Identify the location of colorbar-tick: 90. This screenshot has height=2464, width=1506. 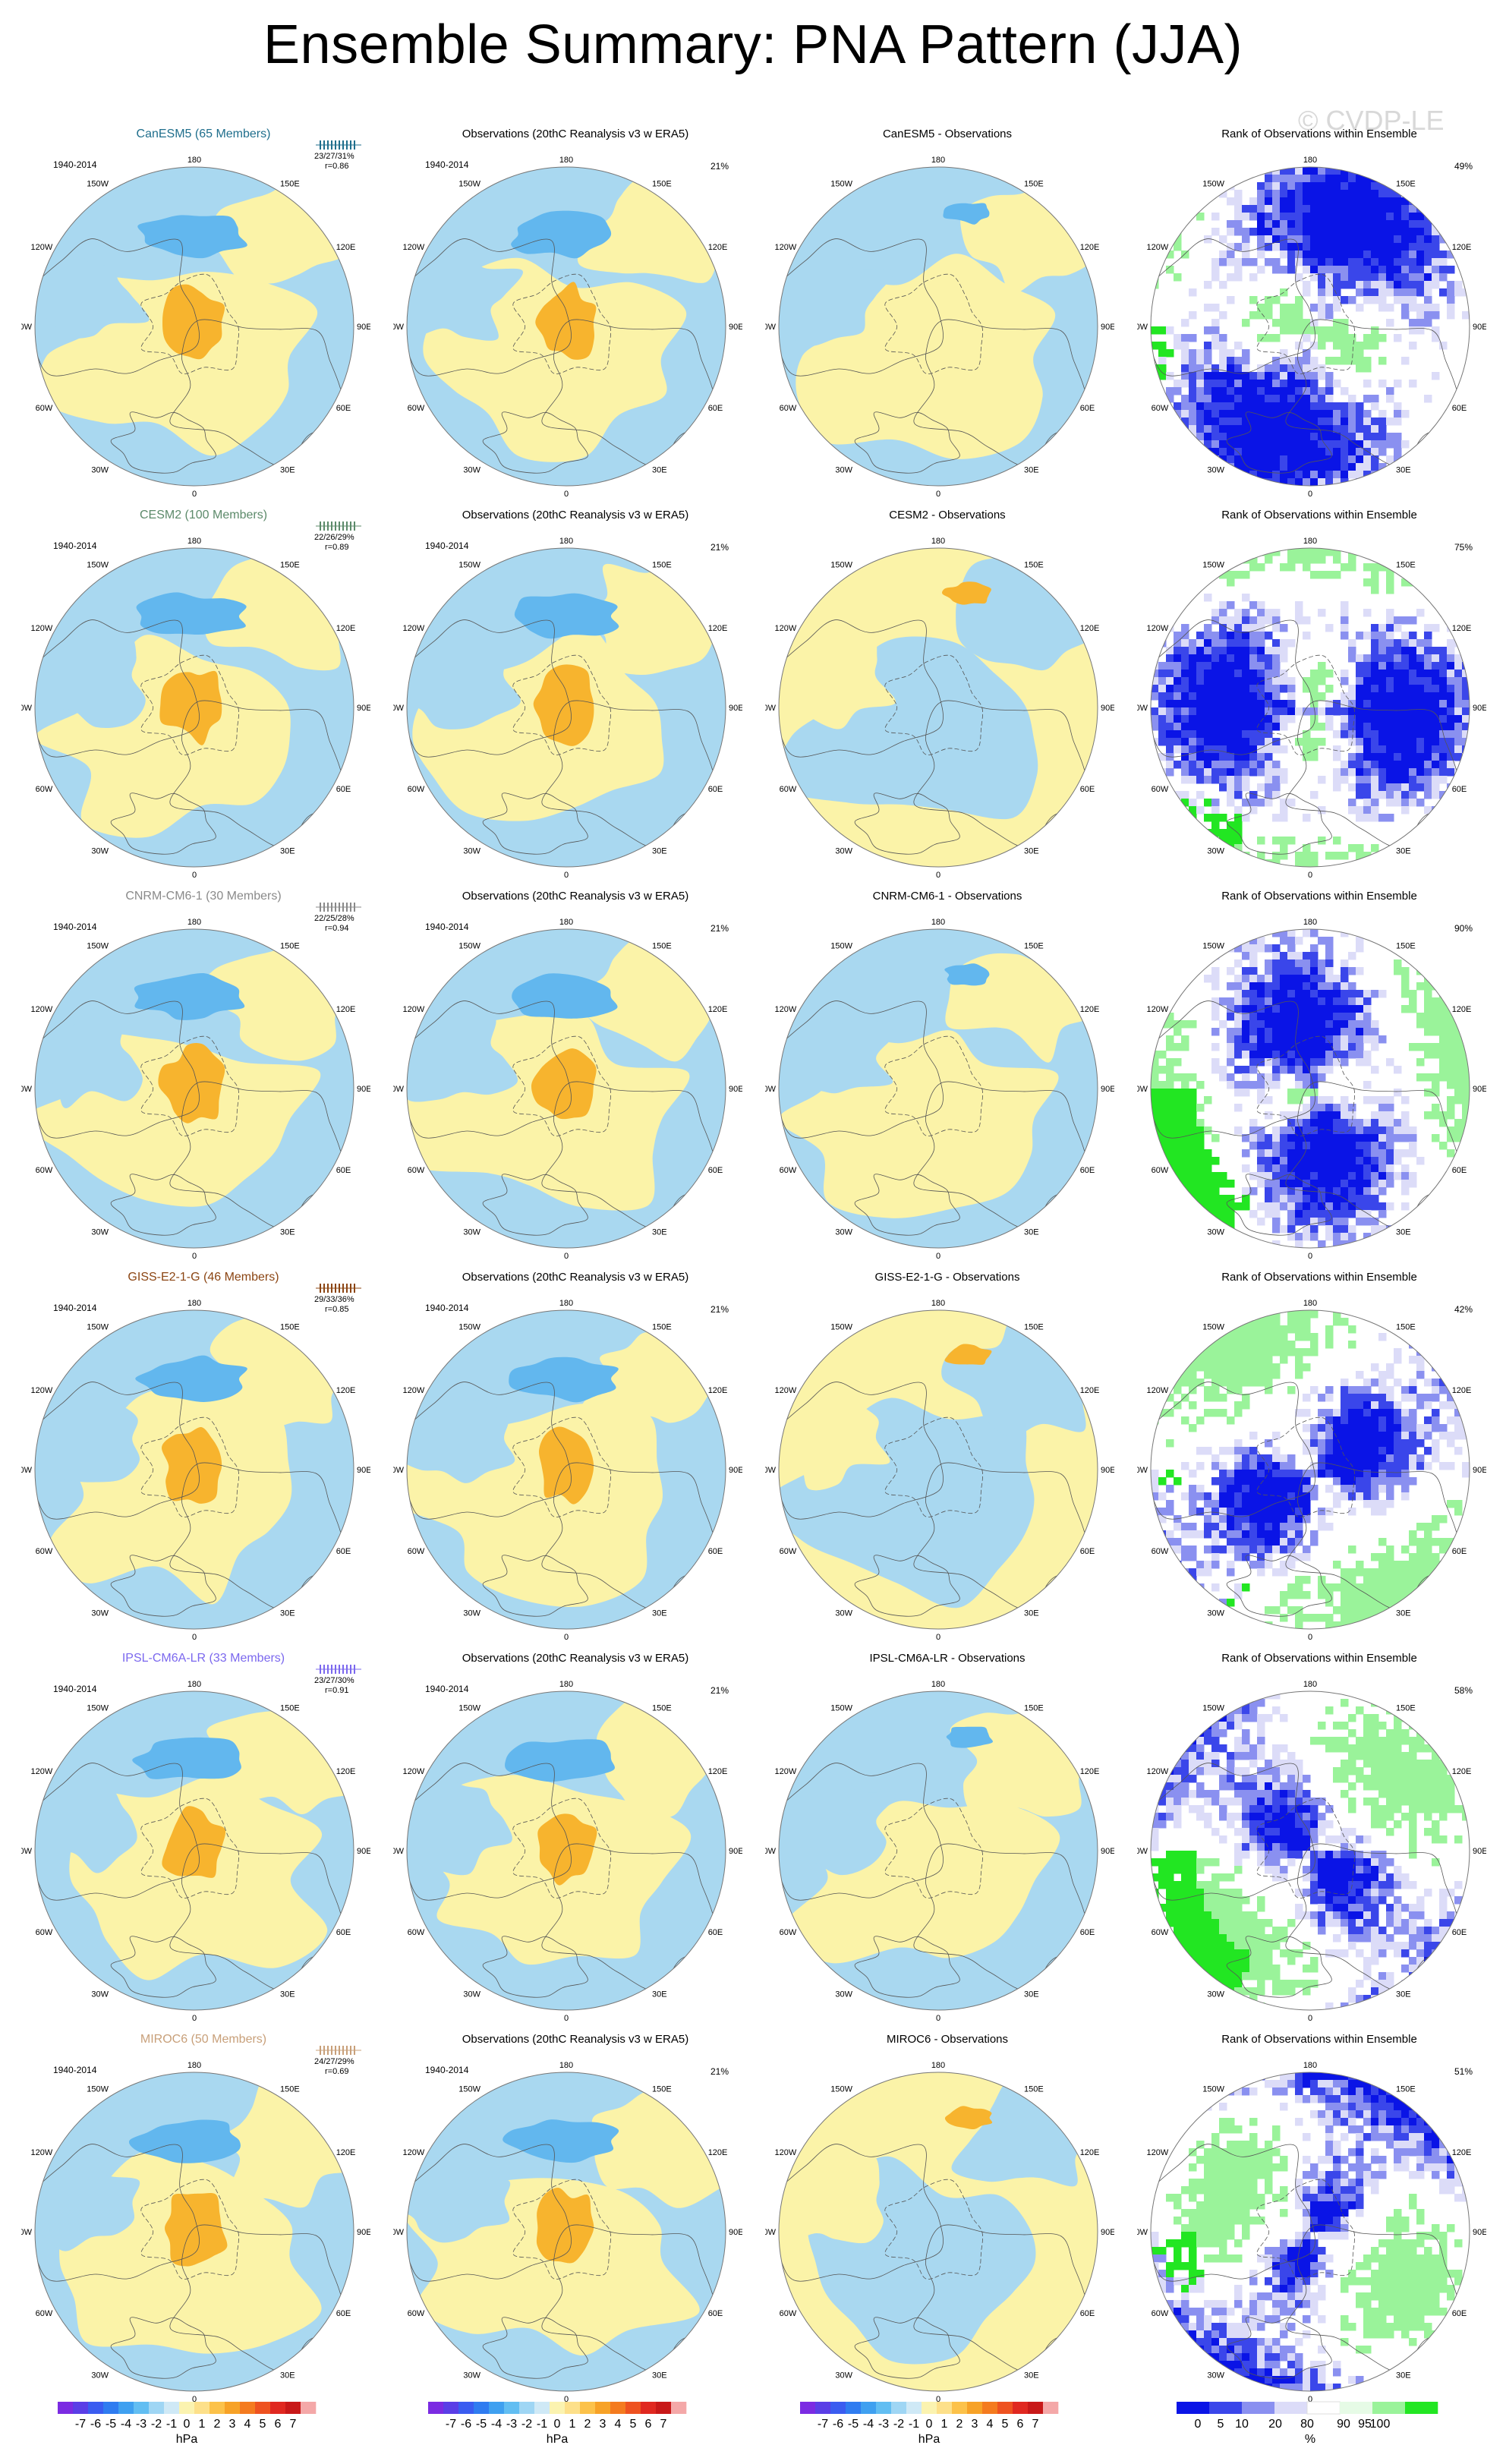
(1343, 2424).